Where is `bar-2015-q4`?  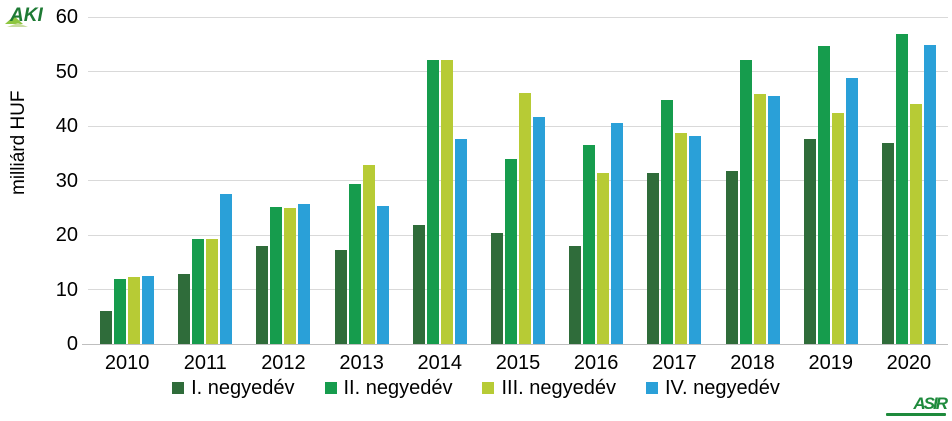
bar-2015-q4 is located at coordinates (539, 230).